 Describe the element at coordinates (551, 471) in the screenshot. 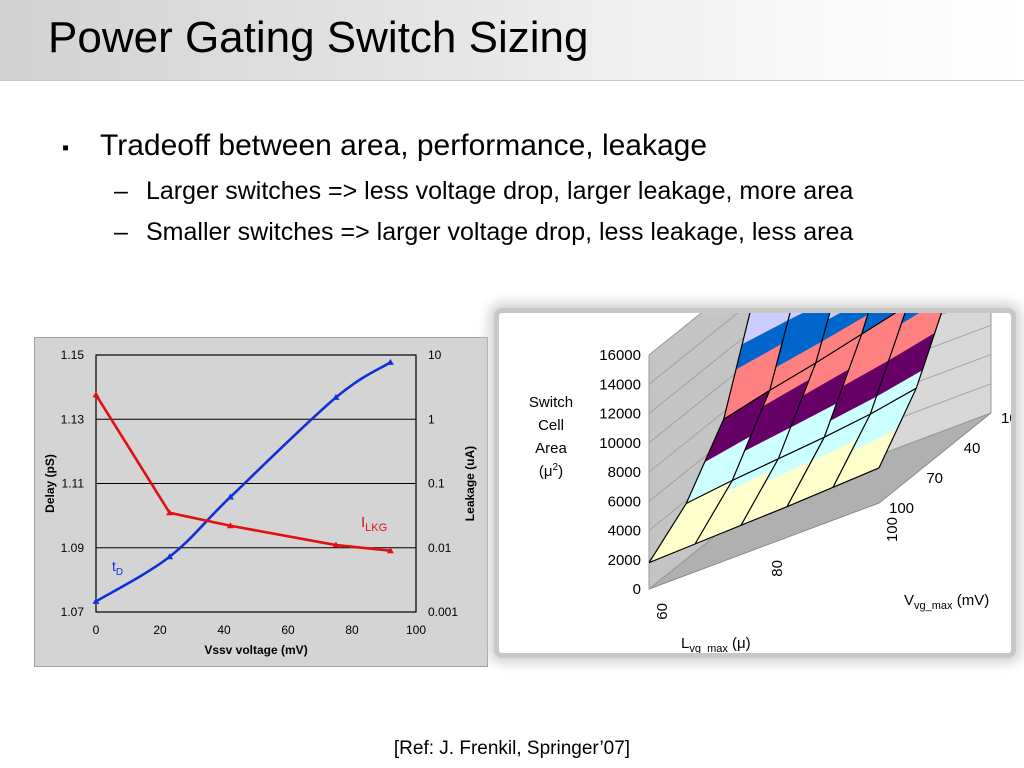

I see `z-axis-label: (μ2)` at that location.